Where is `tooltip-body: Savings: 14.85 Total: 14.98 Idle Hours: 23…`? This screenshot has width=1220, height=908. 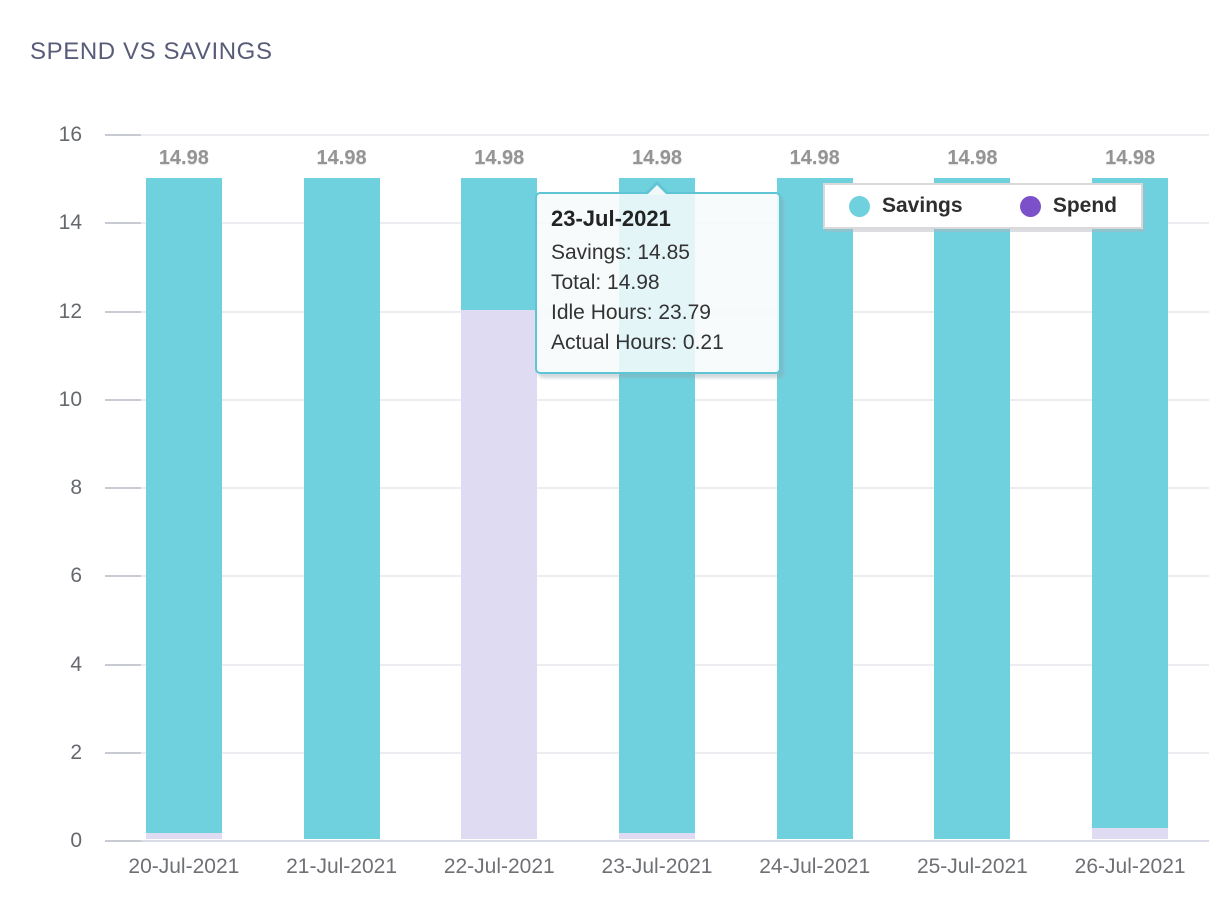
tooltip-body: Savings: 14.85 Total: 14.98 Idle Hours: 23… is located at coordinates (658, 298).